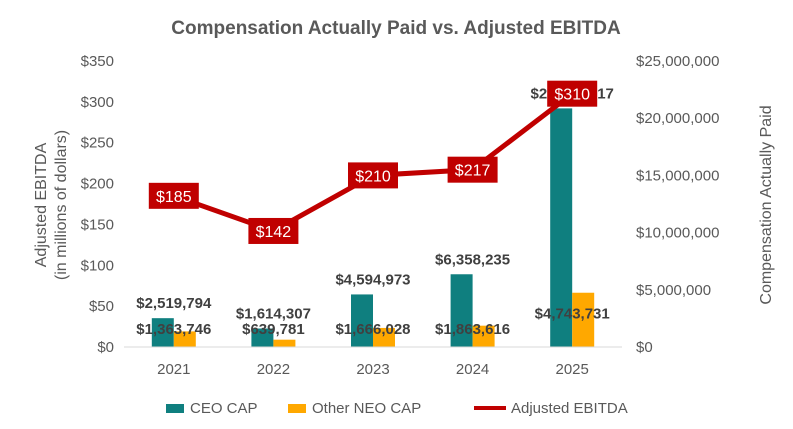 The image size is (793, 429). Describe the element at coordinates (61, 205) in the screenshot. I see `left-axis-title-line2: (in millions of dollars)` at that location.